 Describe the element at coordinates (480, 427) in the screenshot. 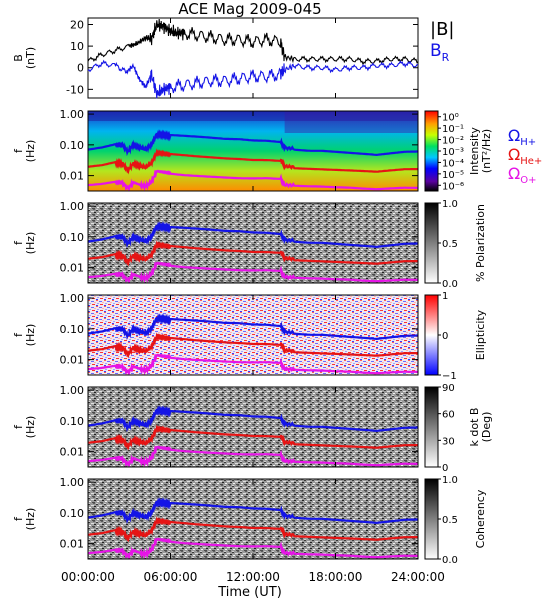

I see `colorbar-label: k dot B(Deg)` at that location.